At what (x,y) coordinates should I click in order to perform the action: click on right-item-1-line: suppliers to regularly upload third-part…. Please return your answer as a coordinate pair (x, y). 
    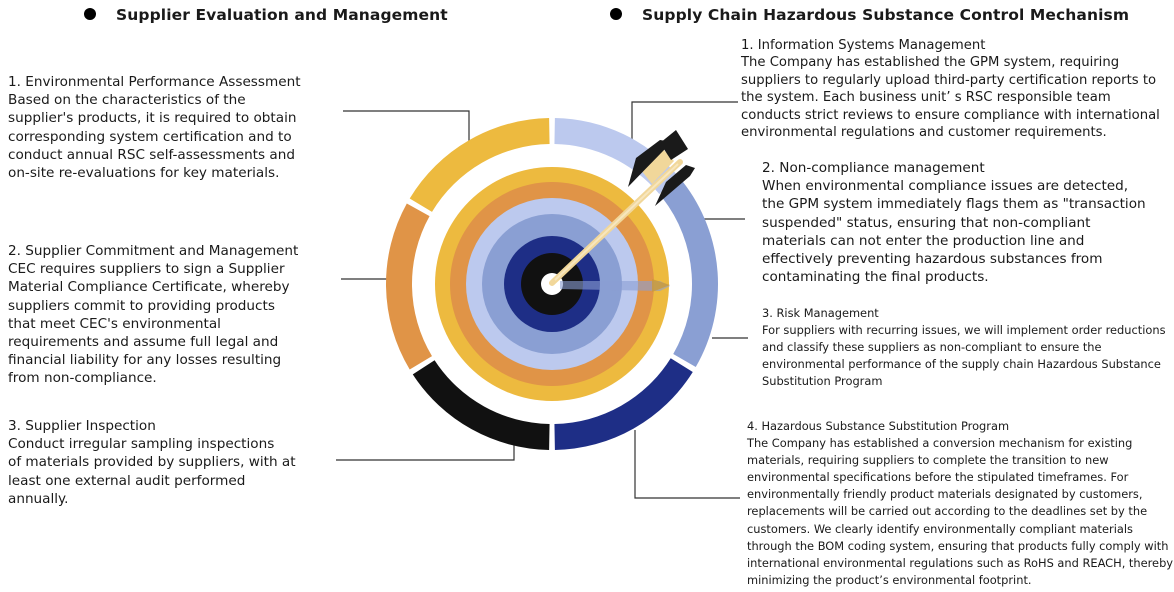
    Looking at the image, I should click on (949, 80).